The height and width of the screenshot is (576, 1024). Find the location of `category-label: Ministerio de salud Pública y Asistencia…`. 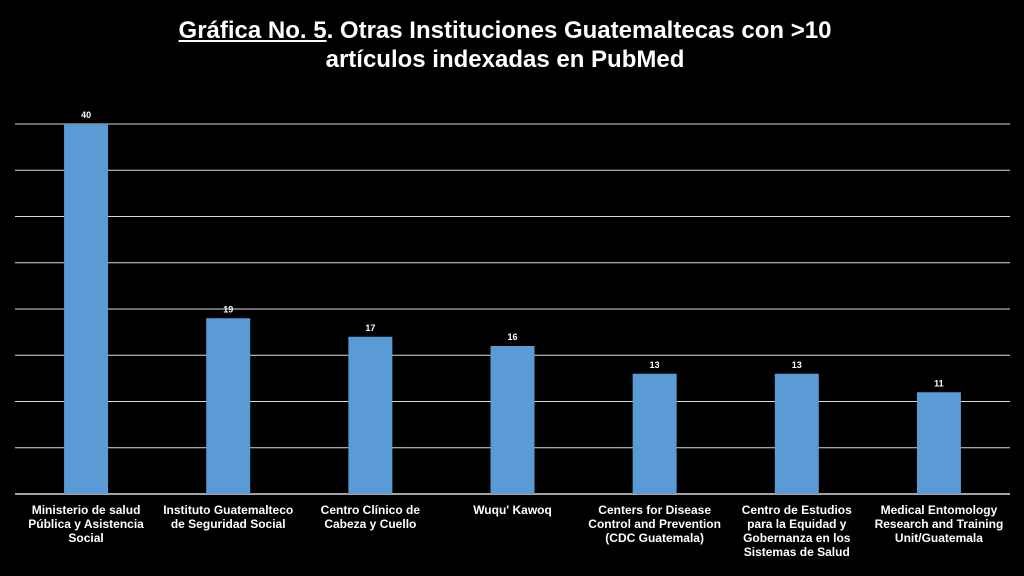

category-label: Ministerio de salud Pública y Asistencia… is located at coordinates (86, 524).